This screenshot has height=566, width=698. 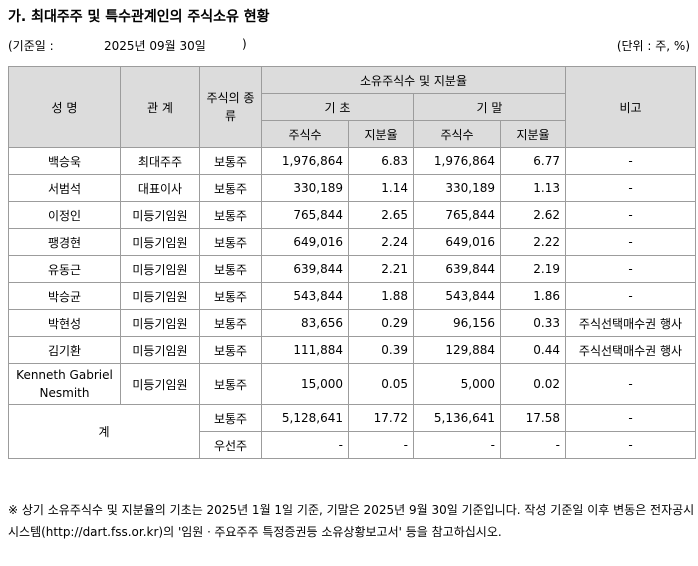 What do you see at coordinates (533, 445) in the screenshot?
I see `cell-end-ratio: -` at bounding box center [533, 445].